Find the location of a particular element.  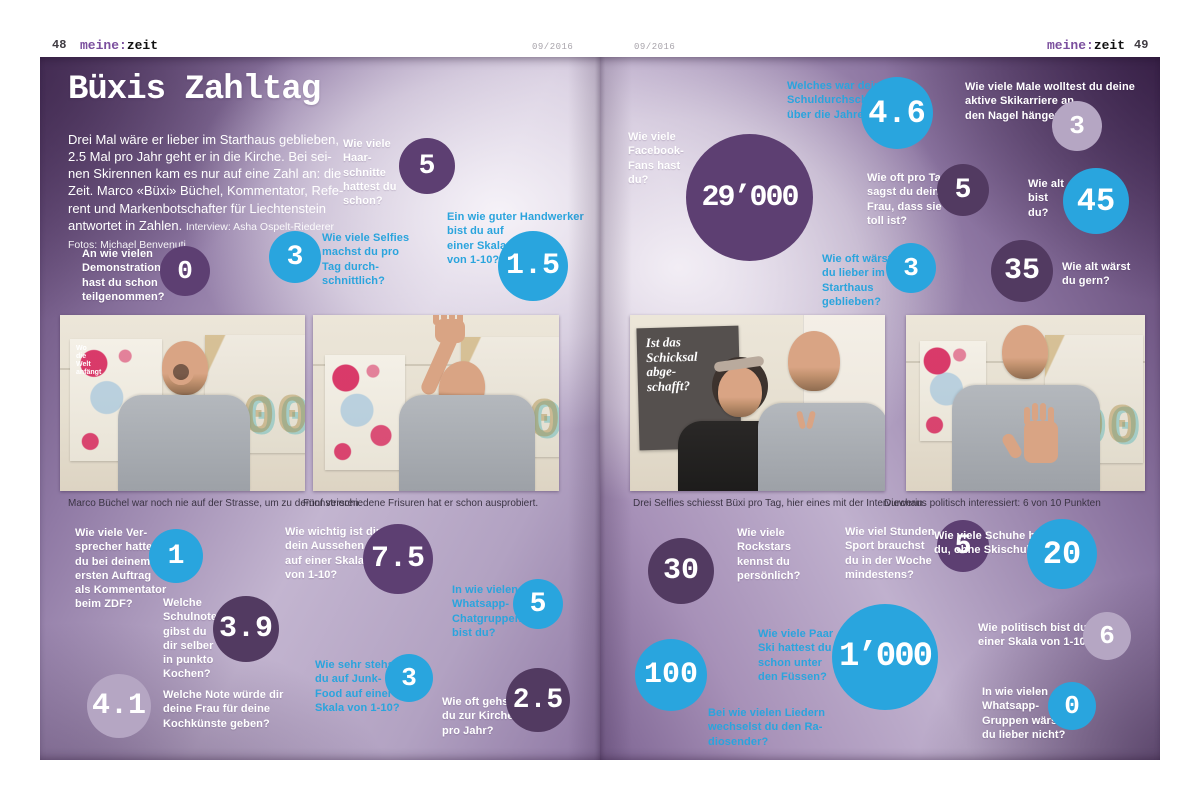

question-text: Wie viele Facebook- Fans hast du? is located at coordinates (656, 158).